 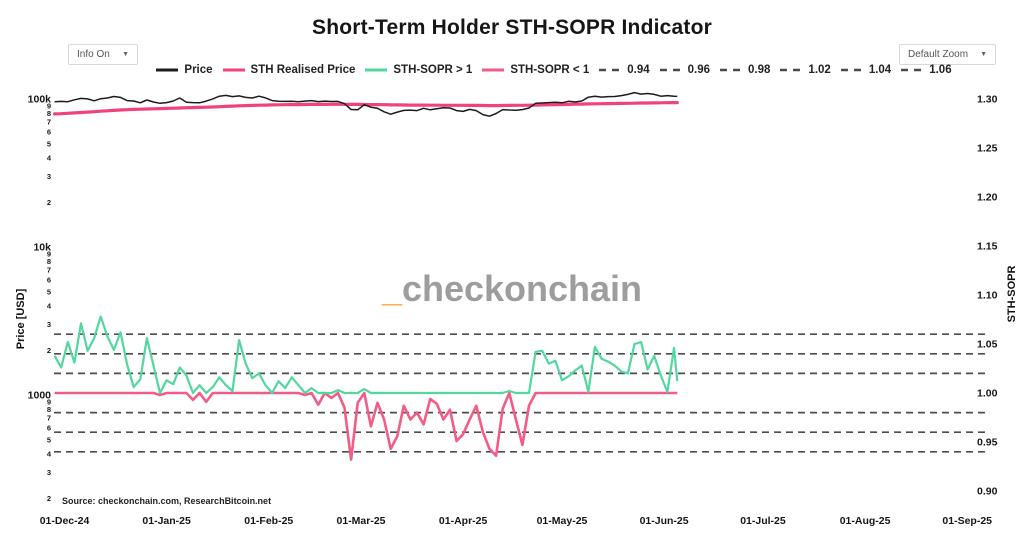 I want to click on legend-item: Price, so click(x=184, y=70).